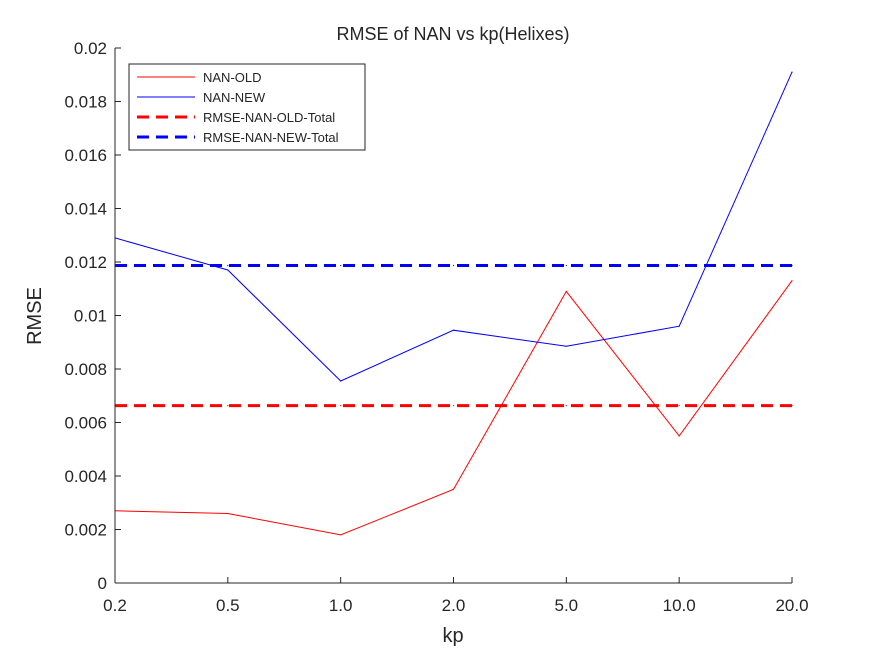 The height and width of the screenshot is (656, 875). Describe the element at coordinates (679, 605) in the screenshot. I see `x-tick-label: 10.0` at that location.